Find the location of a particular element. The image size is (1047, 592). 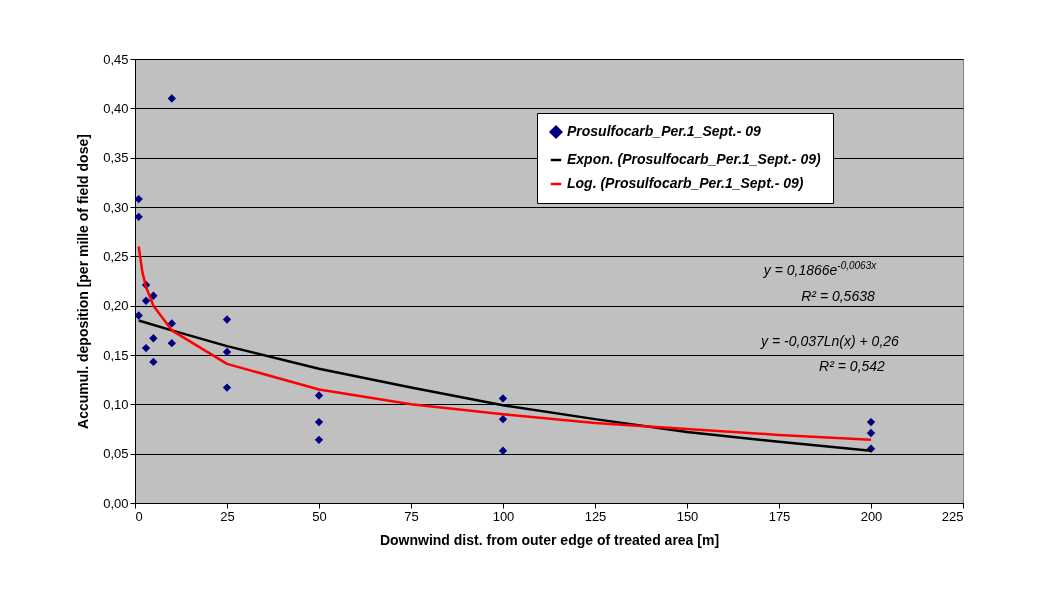

x-tick-label: 100 is located at coordinates (503, 516).